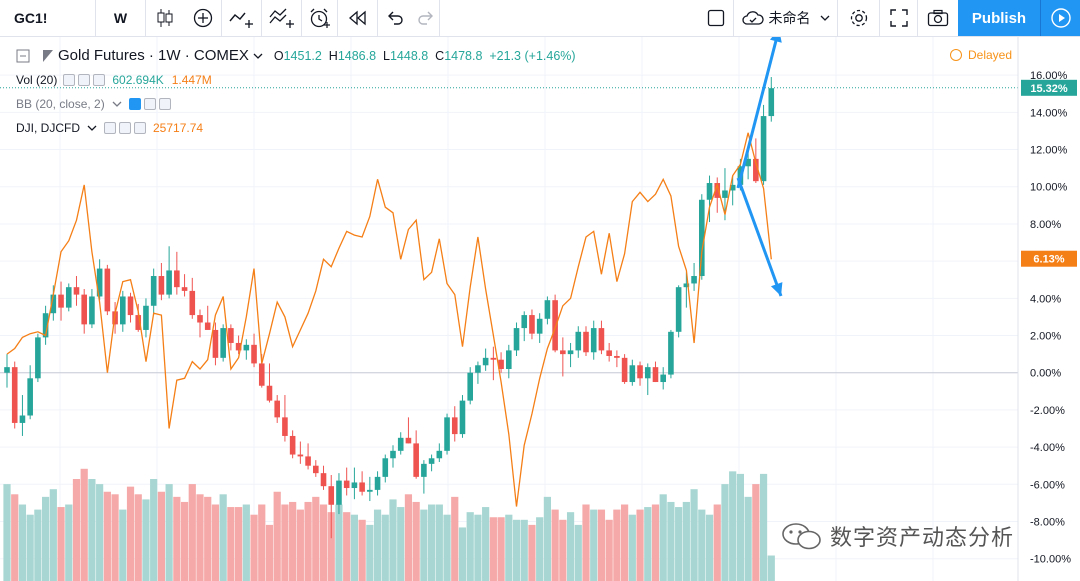 This screenshot has height=581, width=1080. I want to click on candlestick-icon, so click(165, 18).